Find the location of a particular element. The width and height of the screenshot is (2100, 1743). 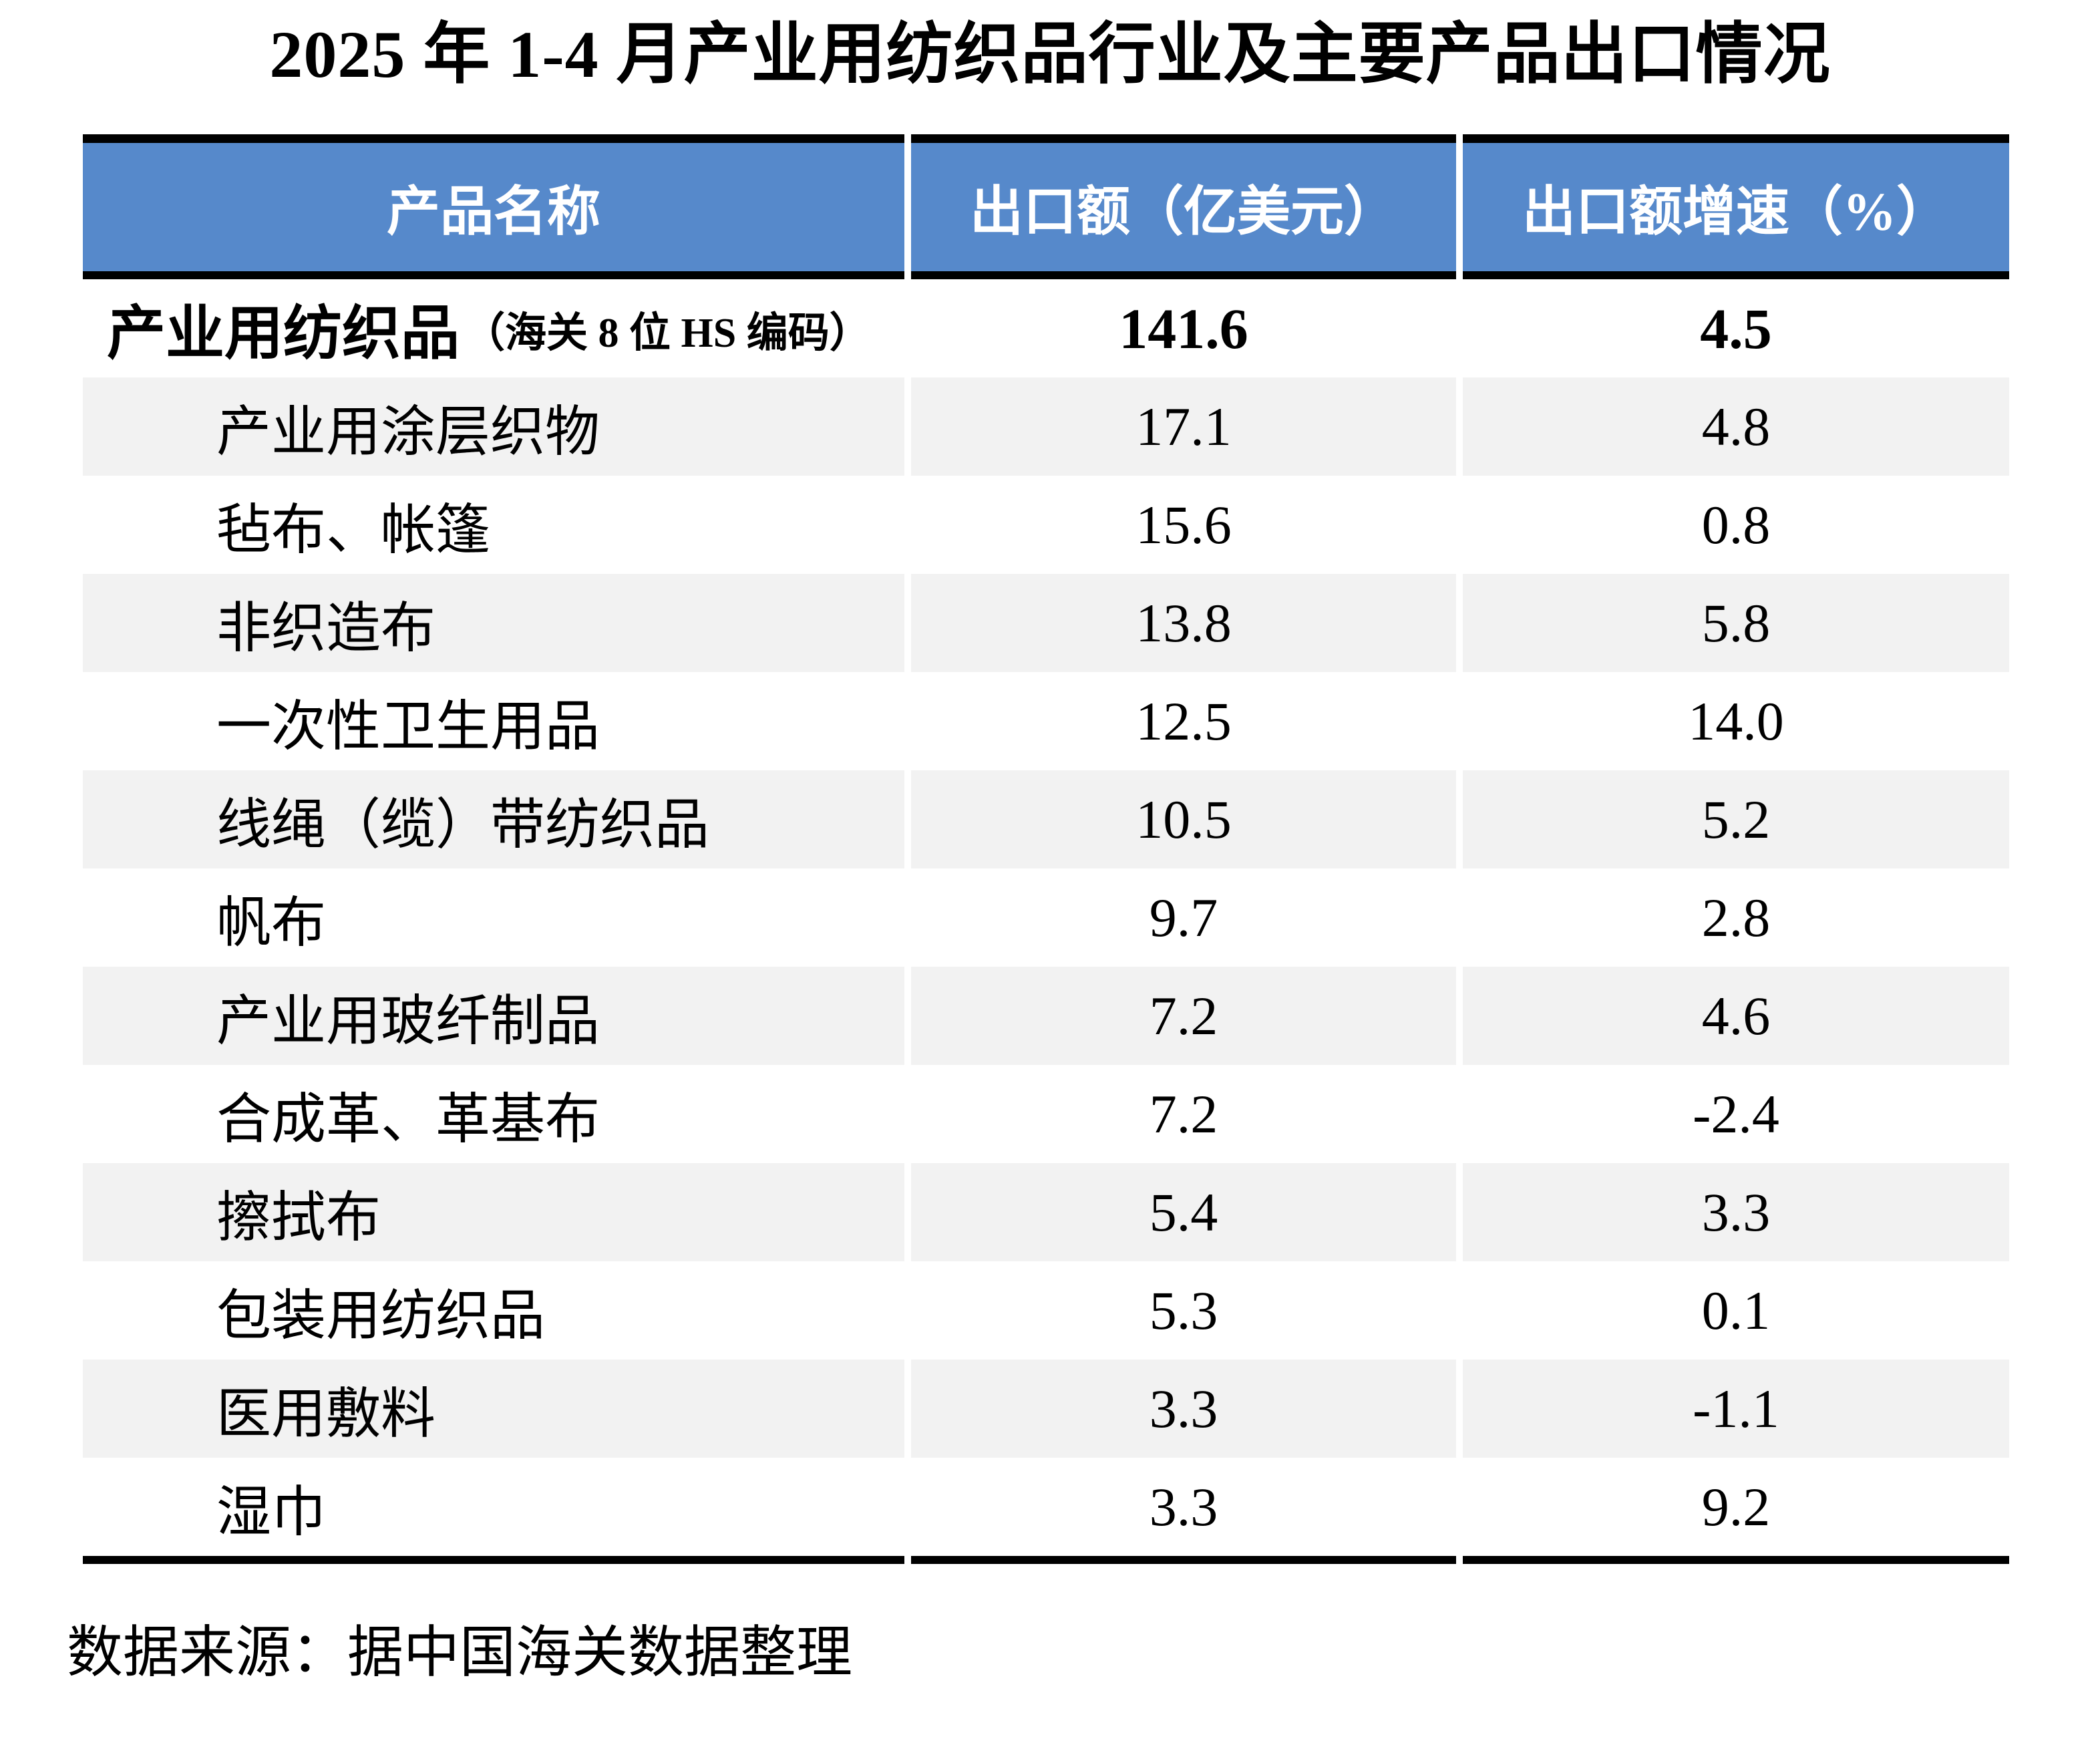

column-header-export-value: 出口额（亿美元） is located at coordinates (1183, 207).